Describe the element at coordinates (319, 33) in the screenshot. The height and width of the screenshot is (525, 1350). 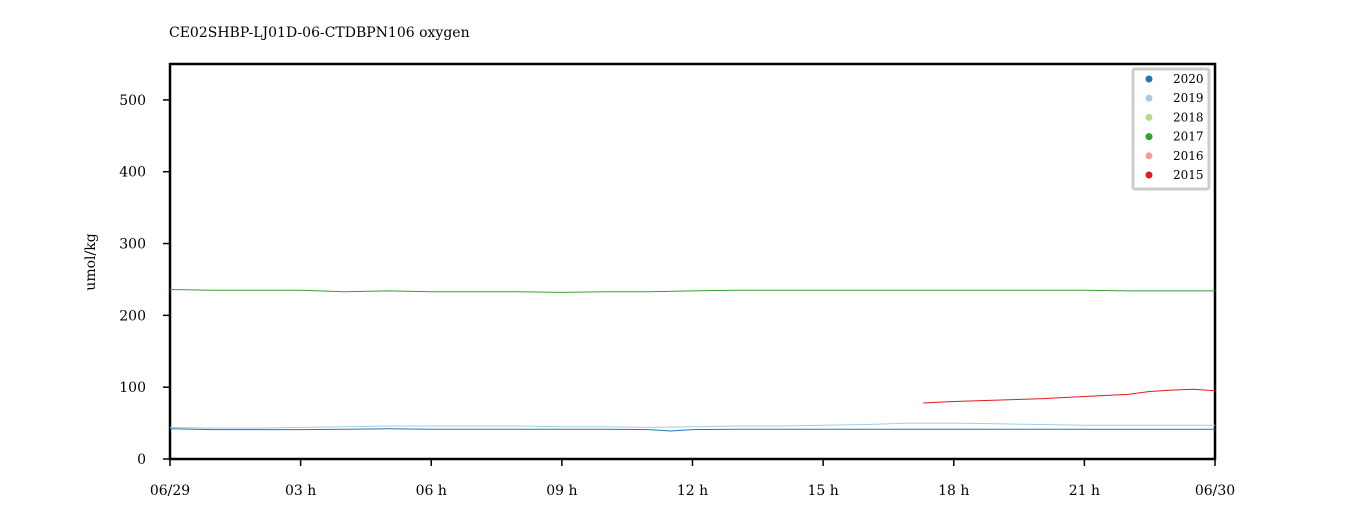
I see `chart-title: CE02SHBP-LJ01D-06-CTDBPN106 oxygen` at that location.